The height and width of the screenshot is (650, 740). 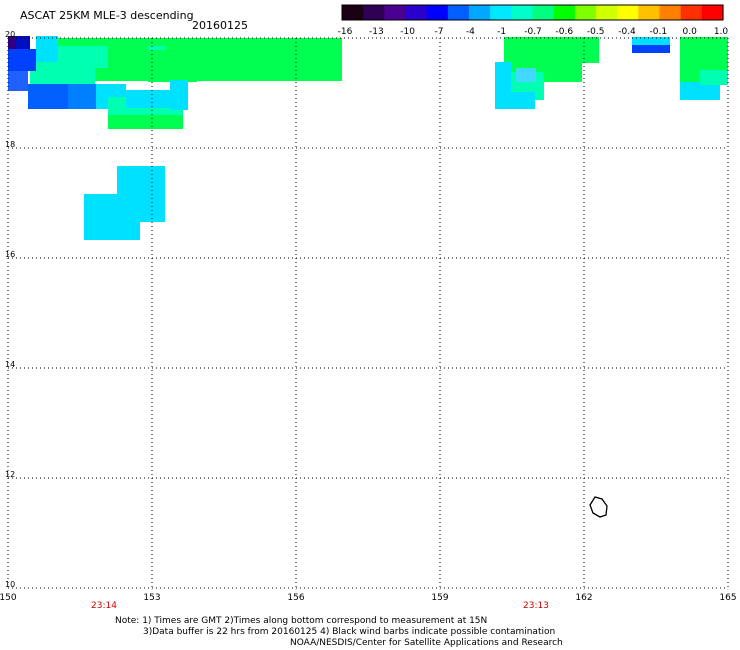 What do you see at coordinates (533, 32) in the screenshot?
I see `colorbar-tick-label: -0.7` at bounding box center [533, 32].